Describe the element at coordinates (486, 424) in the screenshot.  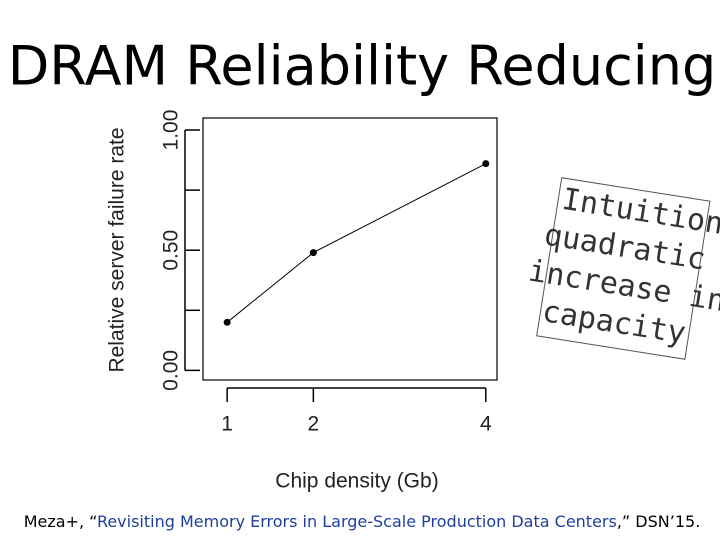
I see `x-tick-label: 4` at that location.